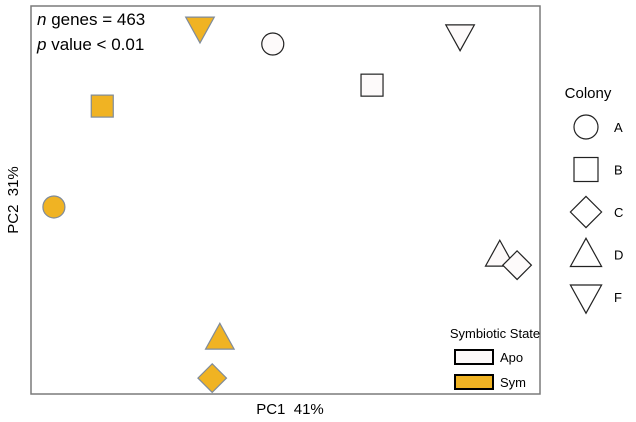  Describe the element at coordinates (460, 38) in the screenshot. I see `data-point-apo-f` at that location.